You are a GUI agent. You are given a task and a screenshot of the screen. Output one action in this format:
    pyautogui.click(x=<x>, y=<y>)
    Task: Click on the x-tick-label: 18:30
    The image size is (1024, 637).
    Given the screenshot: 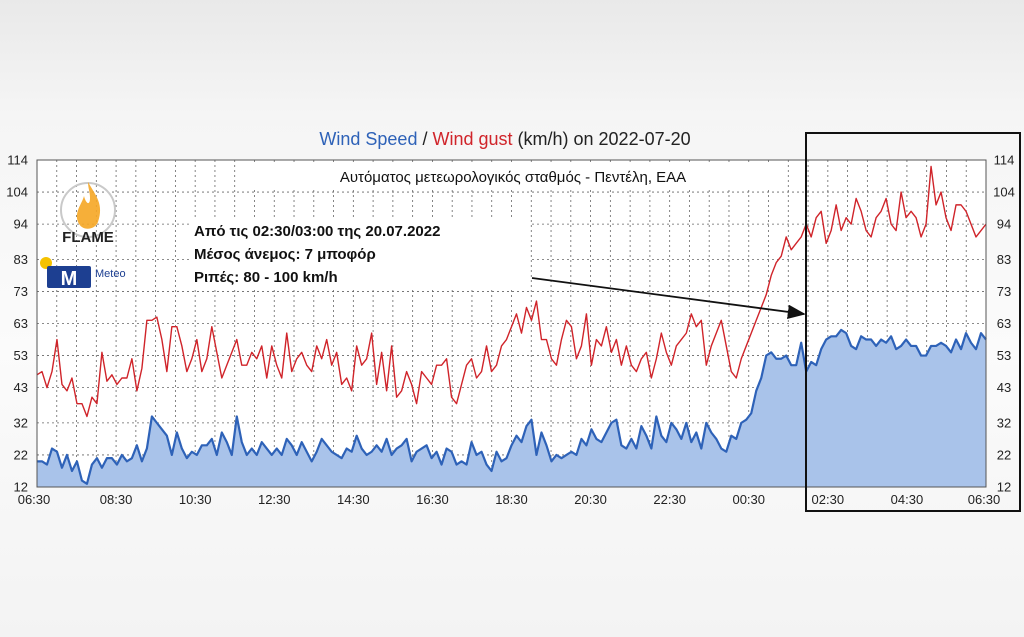 What is the action you would take?
    pyautogui.click(x=511, y=499)
    